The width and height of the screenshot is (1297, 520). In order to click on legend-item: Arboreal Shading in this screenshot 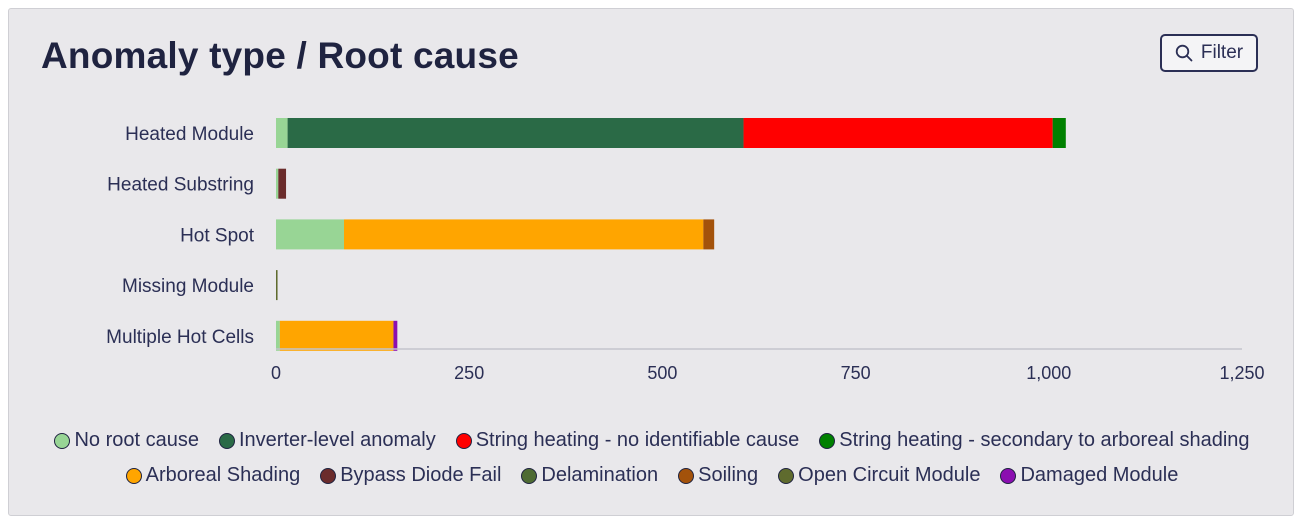, I will do `click(213, 475)`.